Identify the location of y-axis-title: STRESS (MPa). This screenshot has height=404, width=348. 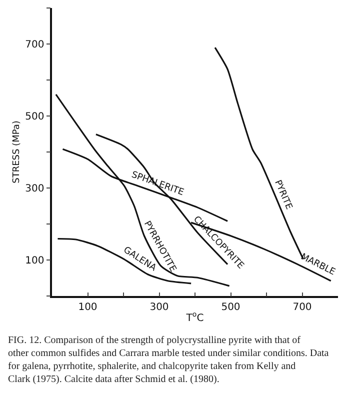
(17, 152).